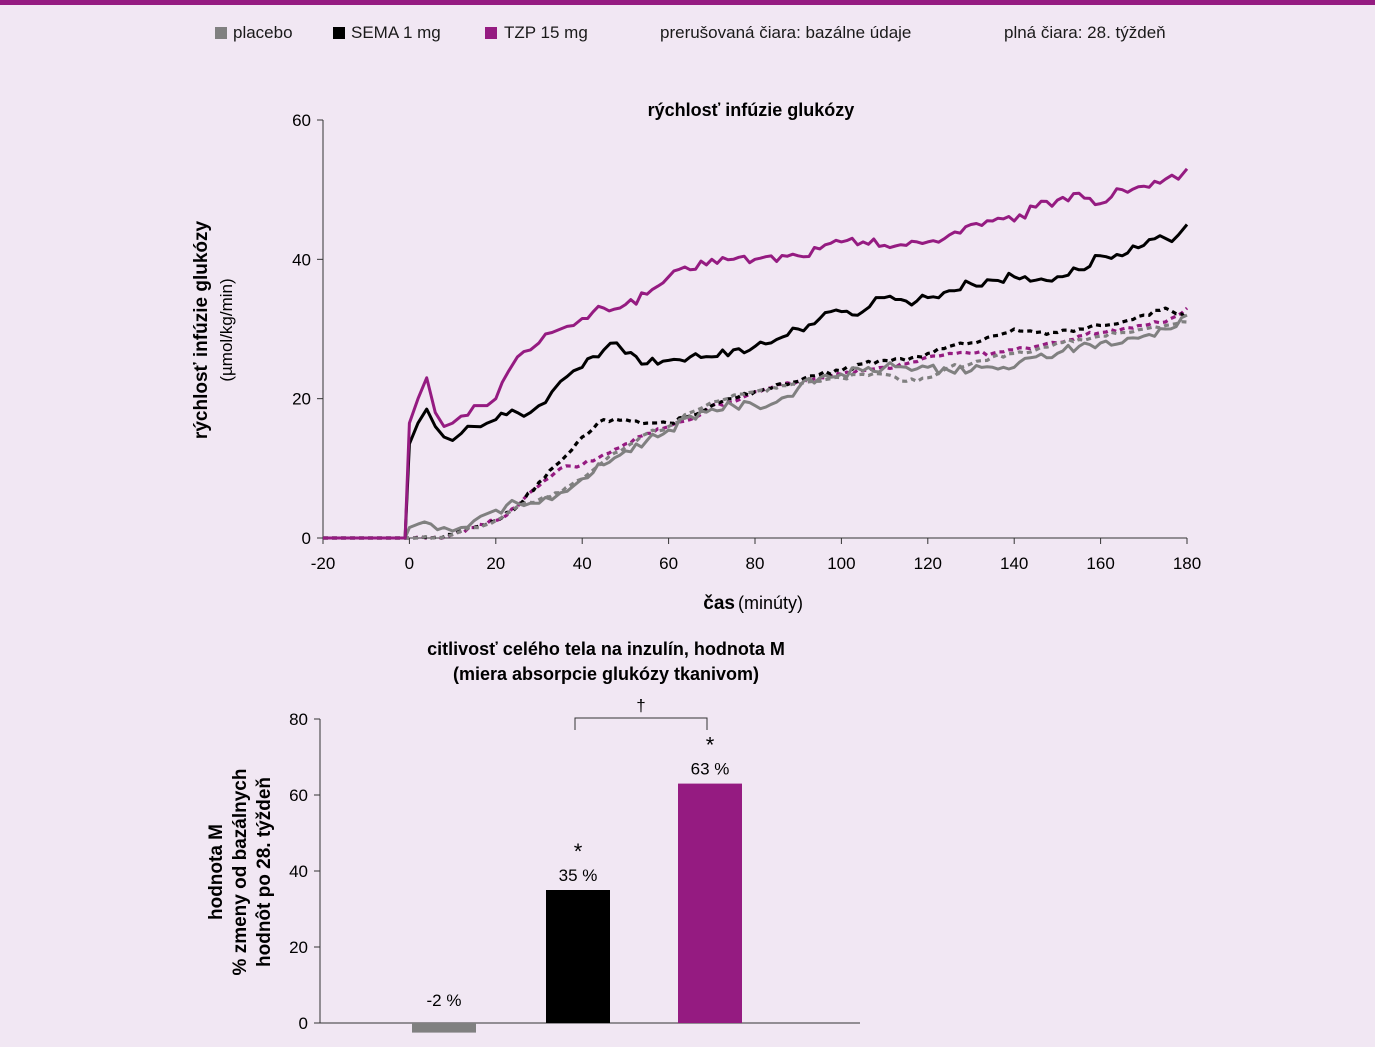 The image size is (1375, 1047). I want to click on line-chart-x-axis: -20 0 20 40 60 80 100 120 140 160 180, so click(756, 555).